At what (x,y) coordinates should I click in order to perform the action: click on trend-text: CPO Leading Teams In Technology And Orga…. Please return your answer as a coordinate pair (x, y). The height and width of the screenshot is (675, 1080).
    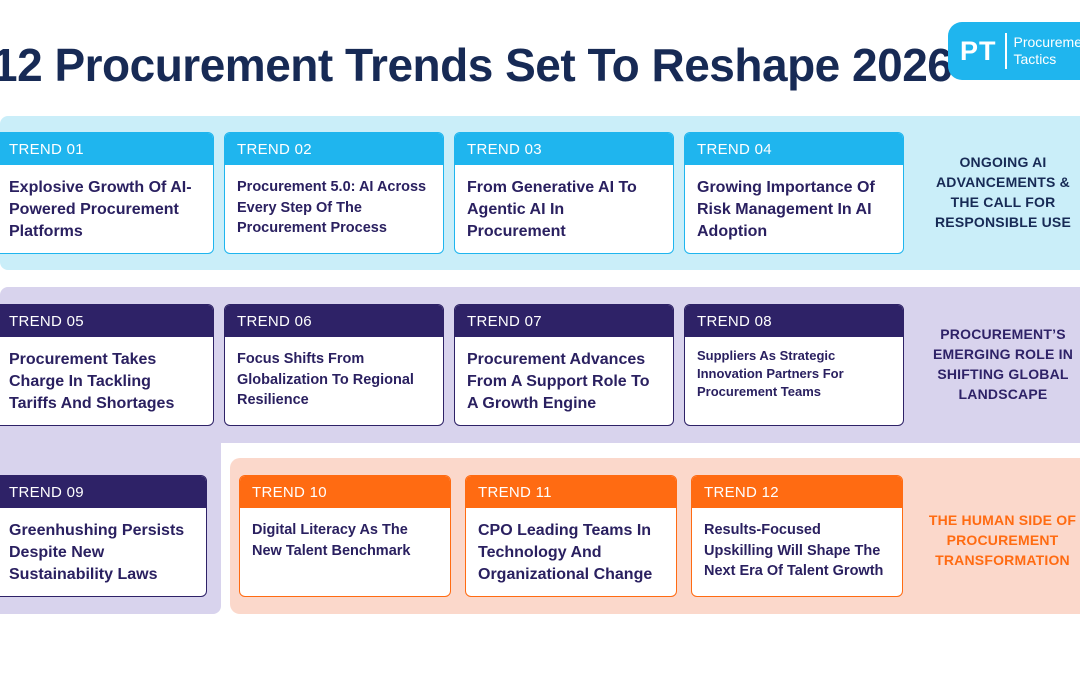
    Looking at the image, I should click on (565, 552).